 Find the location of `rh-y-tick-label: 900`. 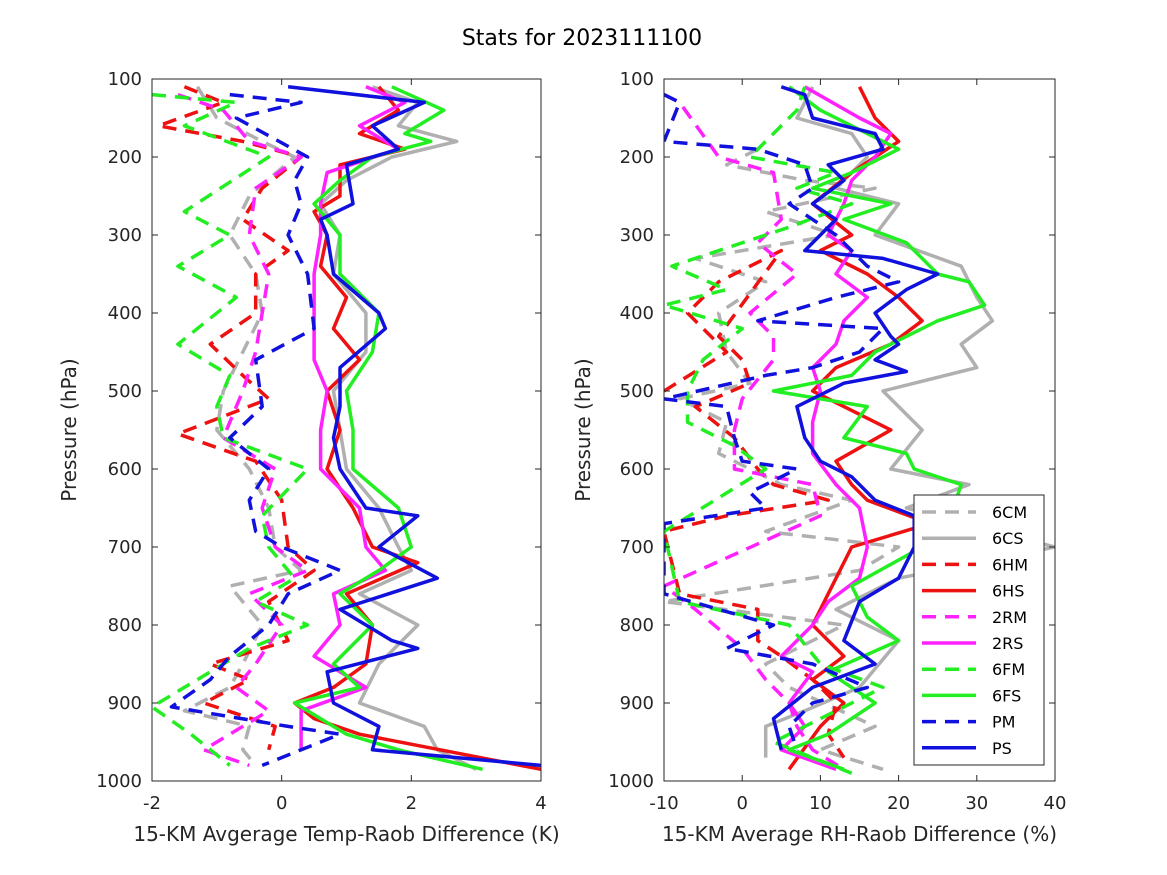

rh-y-tick-label: 900 is located at coordinates (637, 703).